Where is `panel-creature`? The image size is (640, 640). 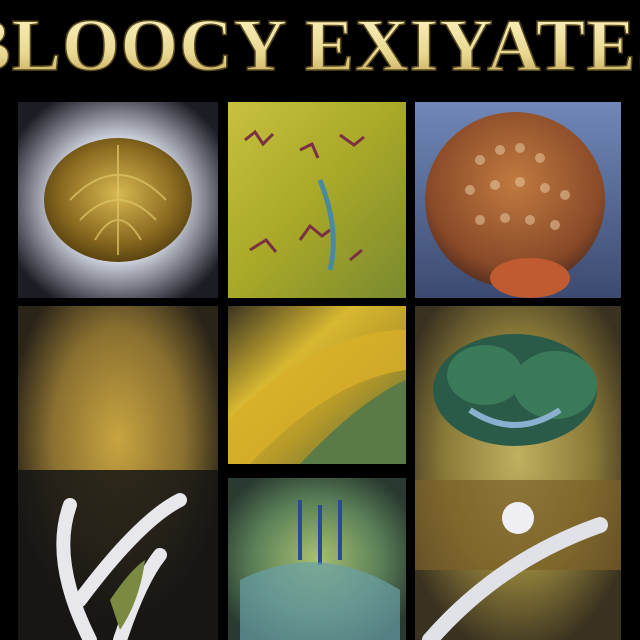 panel-creature is located at coordinates (317, 559).